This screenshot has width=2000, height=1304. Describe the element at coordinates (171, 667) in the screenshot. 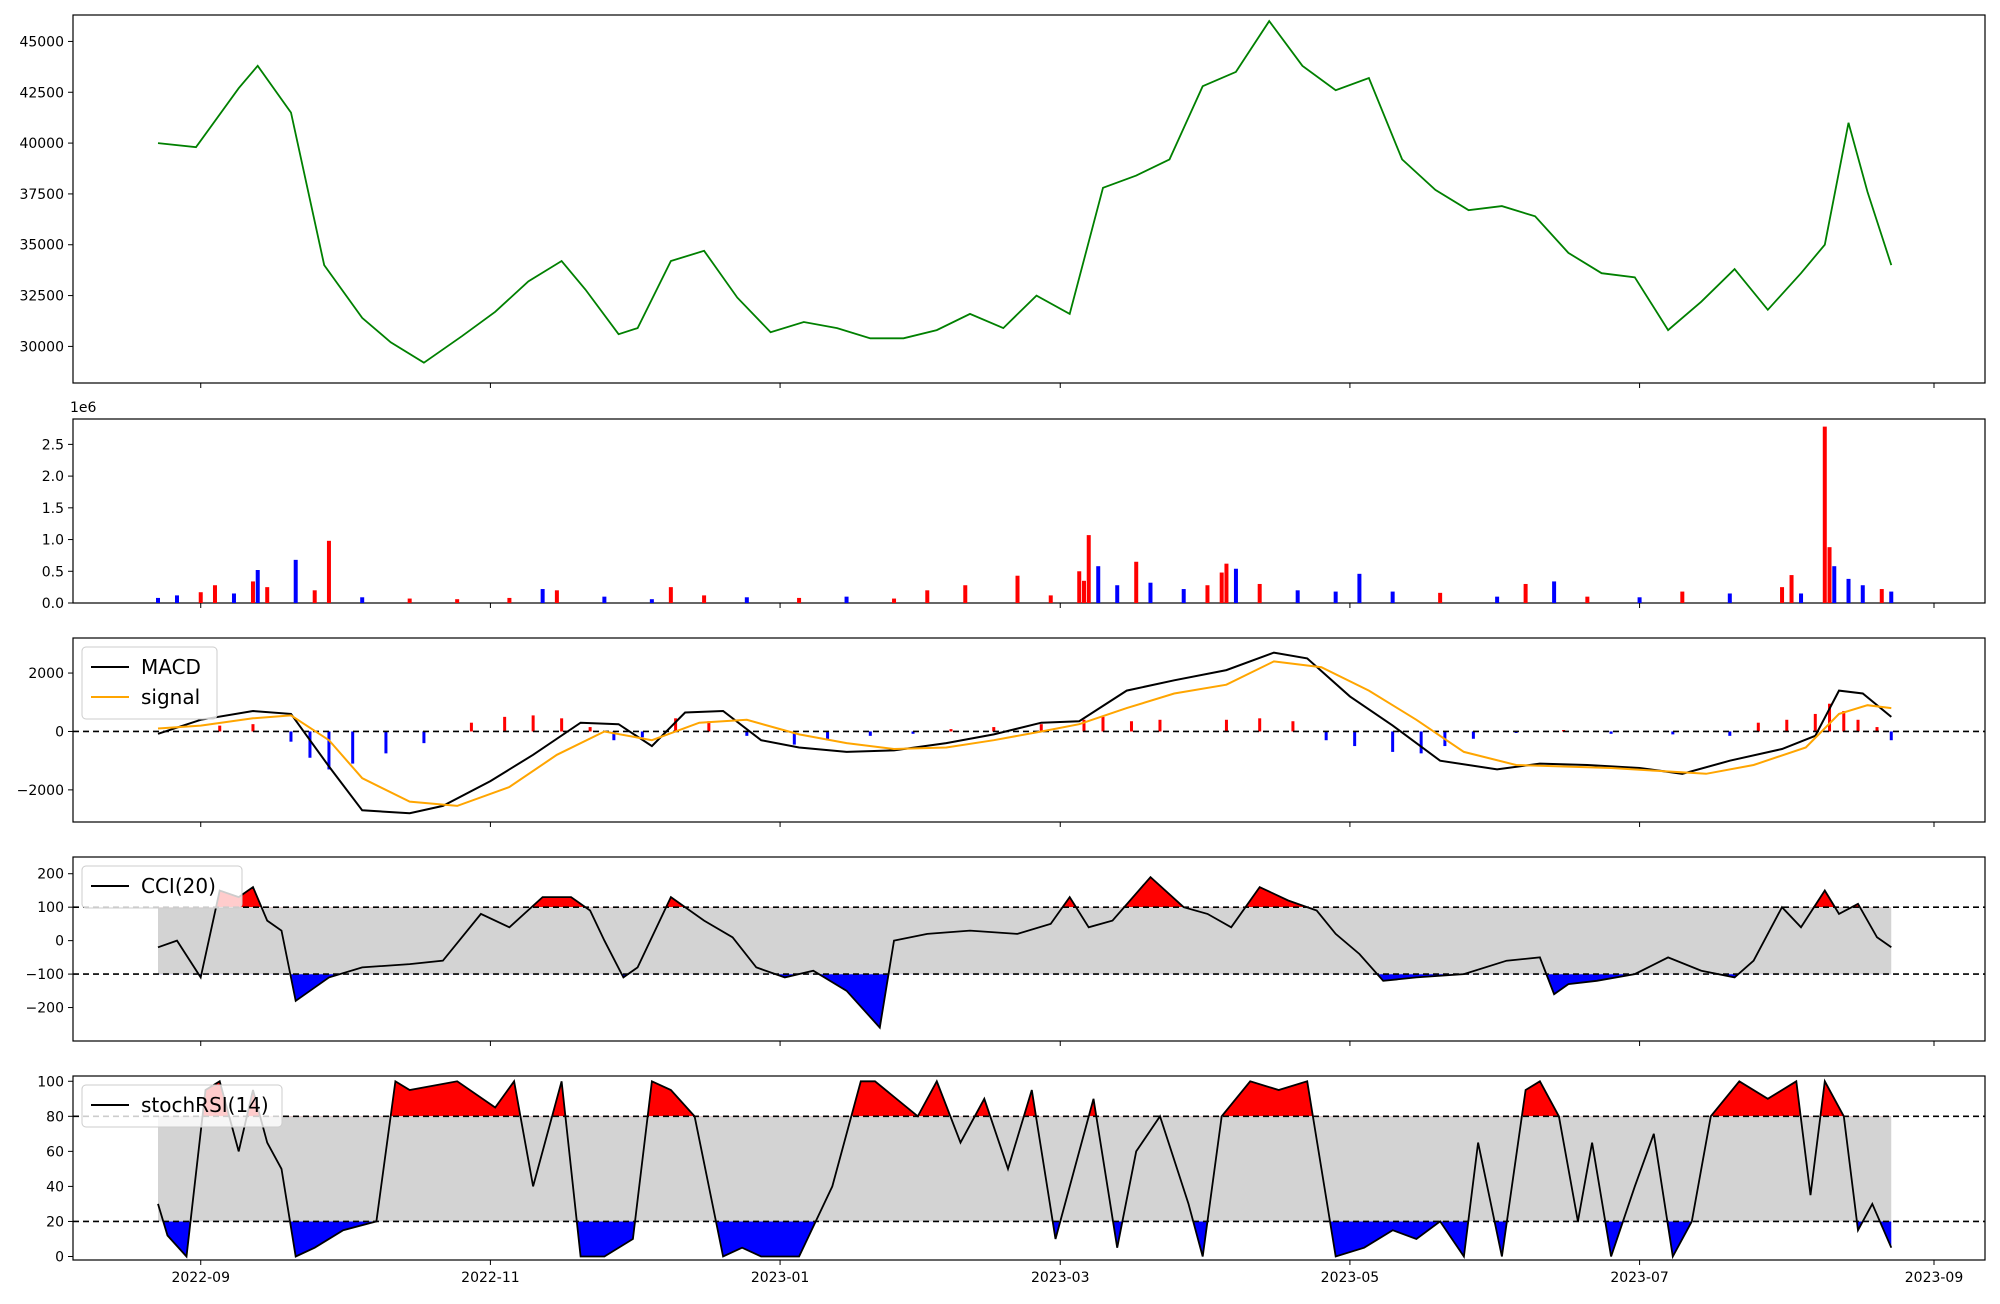

I see `legend-label: MACD` at that location.